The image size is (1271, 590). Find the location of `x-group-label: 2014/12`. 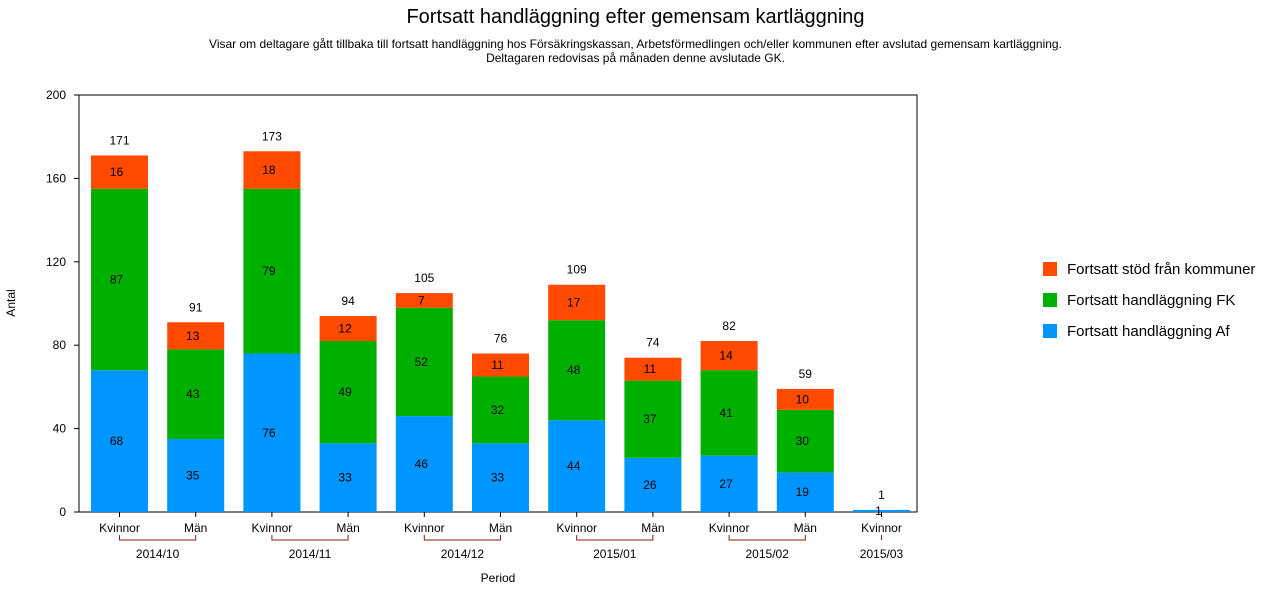

x-group-label: 2014/12 is located at coordinates (463, 554).